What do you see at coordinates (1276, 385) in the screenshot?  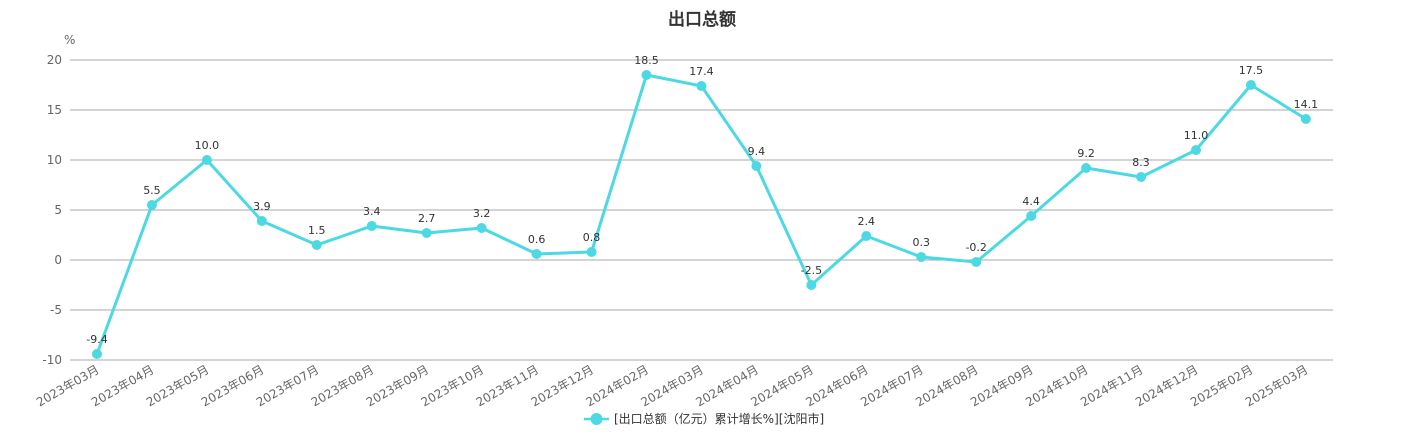 I see `x-tick-label: 2025年03月` at bounding box center [1276, 385].